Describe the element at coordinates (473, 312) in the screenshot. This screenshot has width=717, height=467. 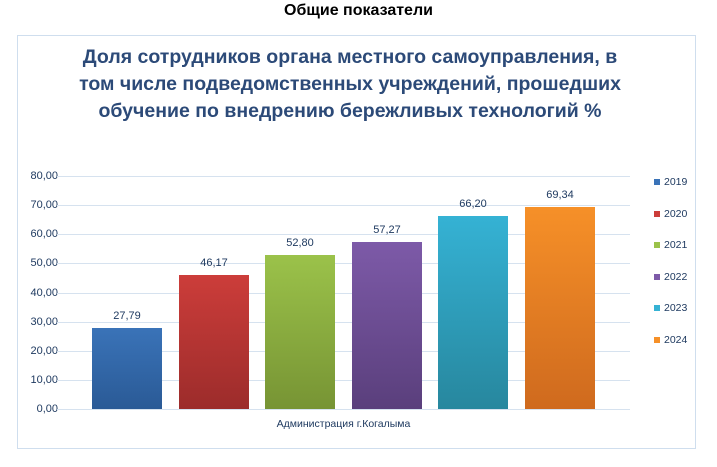
I see `bar-2023` at that location.